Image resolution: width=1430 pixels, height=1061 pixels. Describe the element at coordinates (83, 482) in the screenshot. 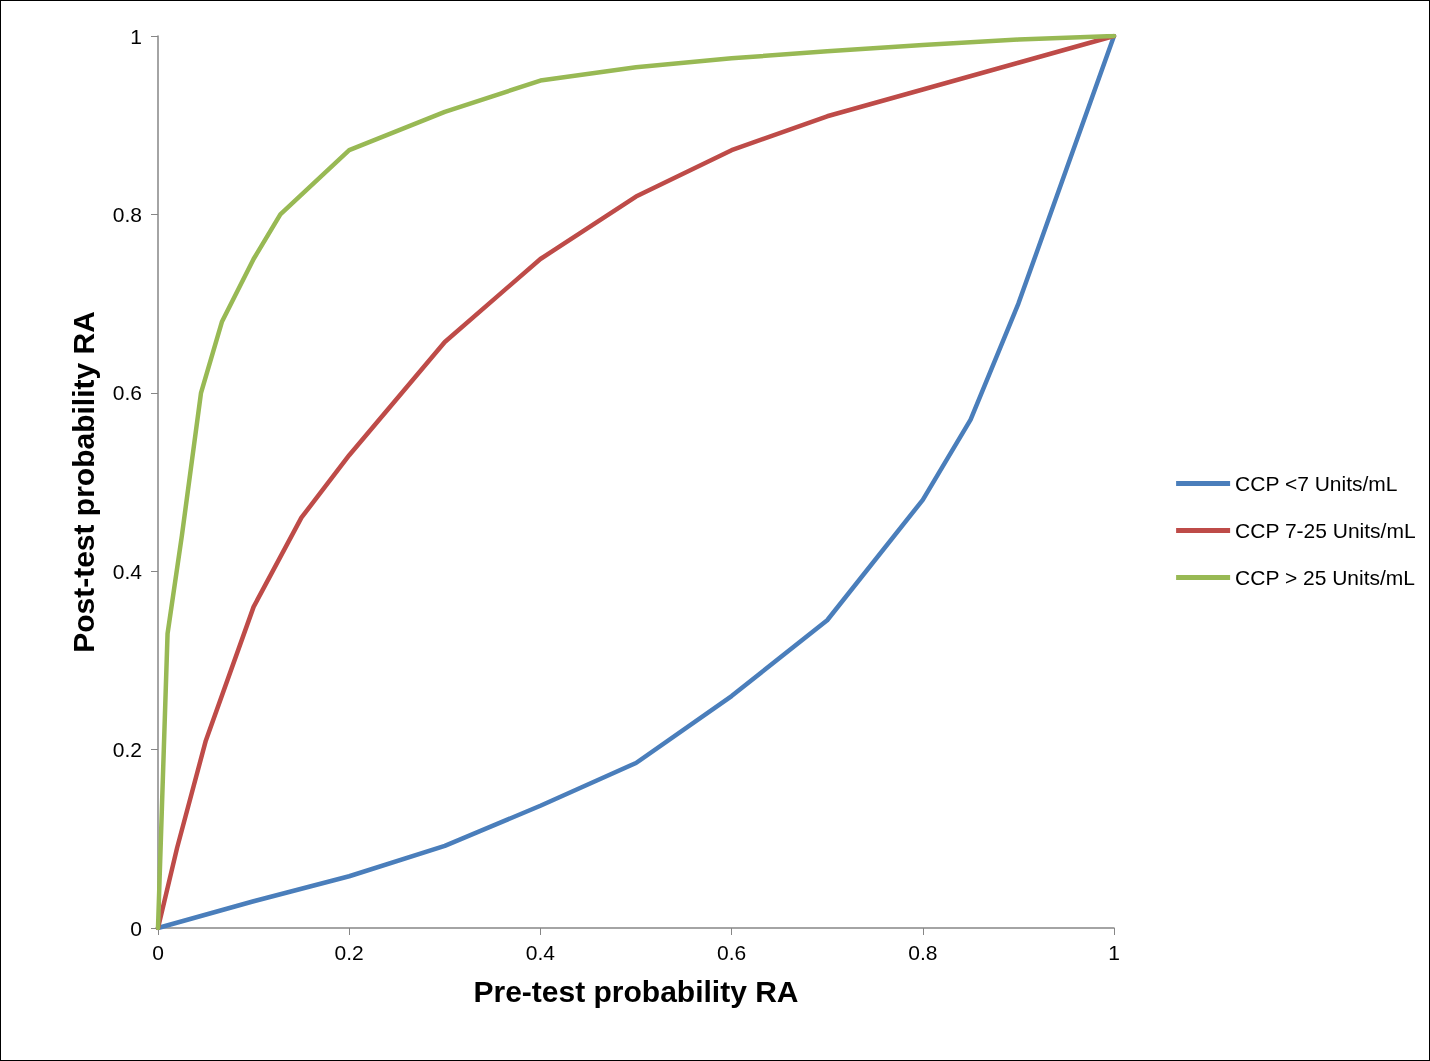

I see `y-axis-title: Post-test probability RA` at that location.